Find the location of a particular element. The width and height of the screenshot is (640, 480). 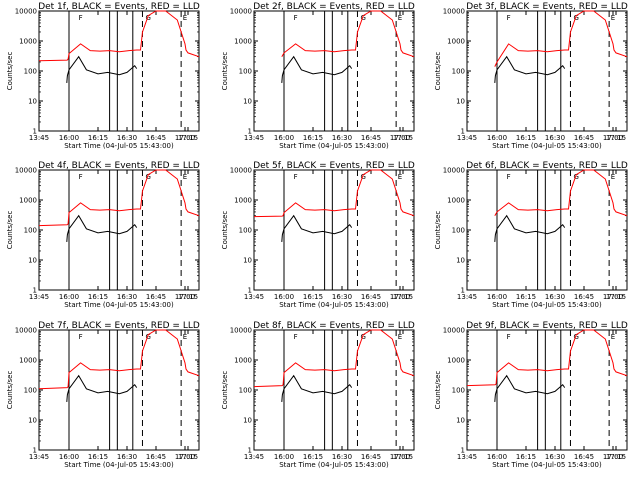

panel-title: Det 5f, BLACK = Events, RED = LLD is located at coordinates (334, 166).